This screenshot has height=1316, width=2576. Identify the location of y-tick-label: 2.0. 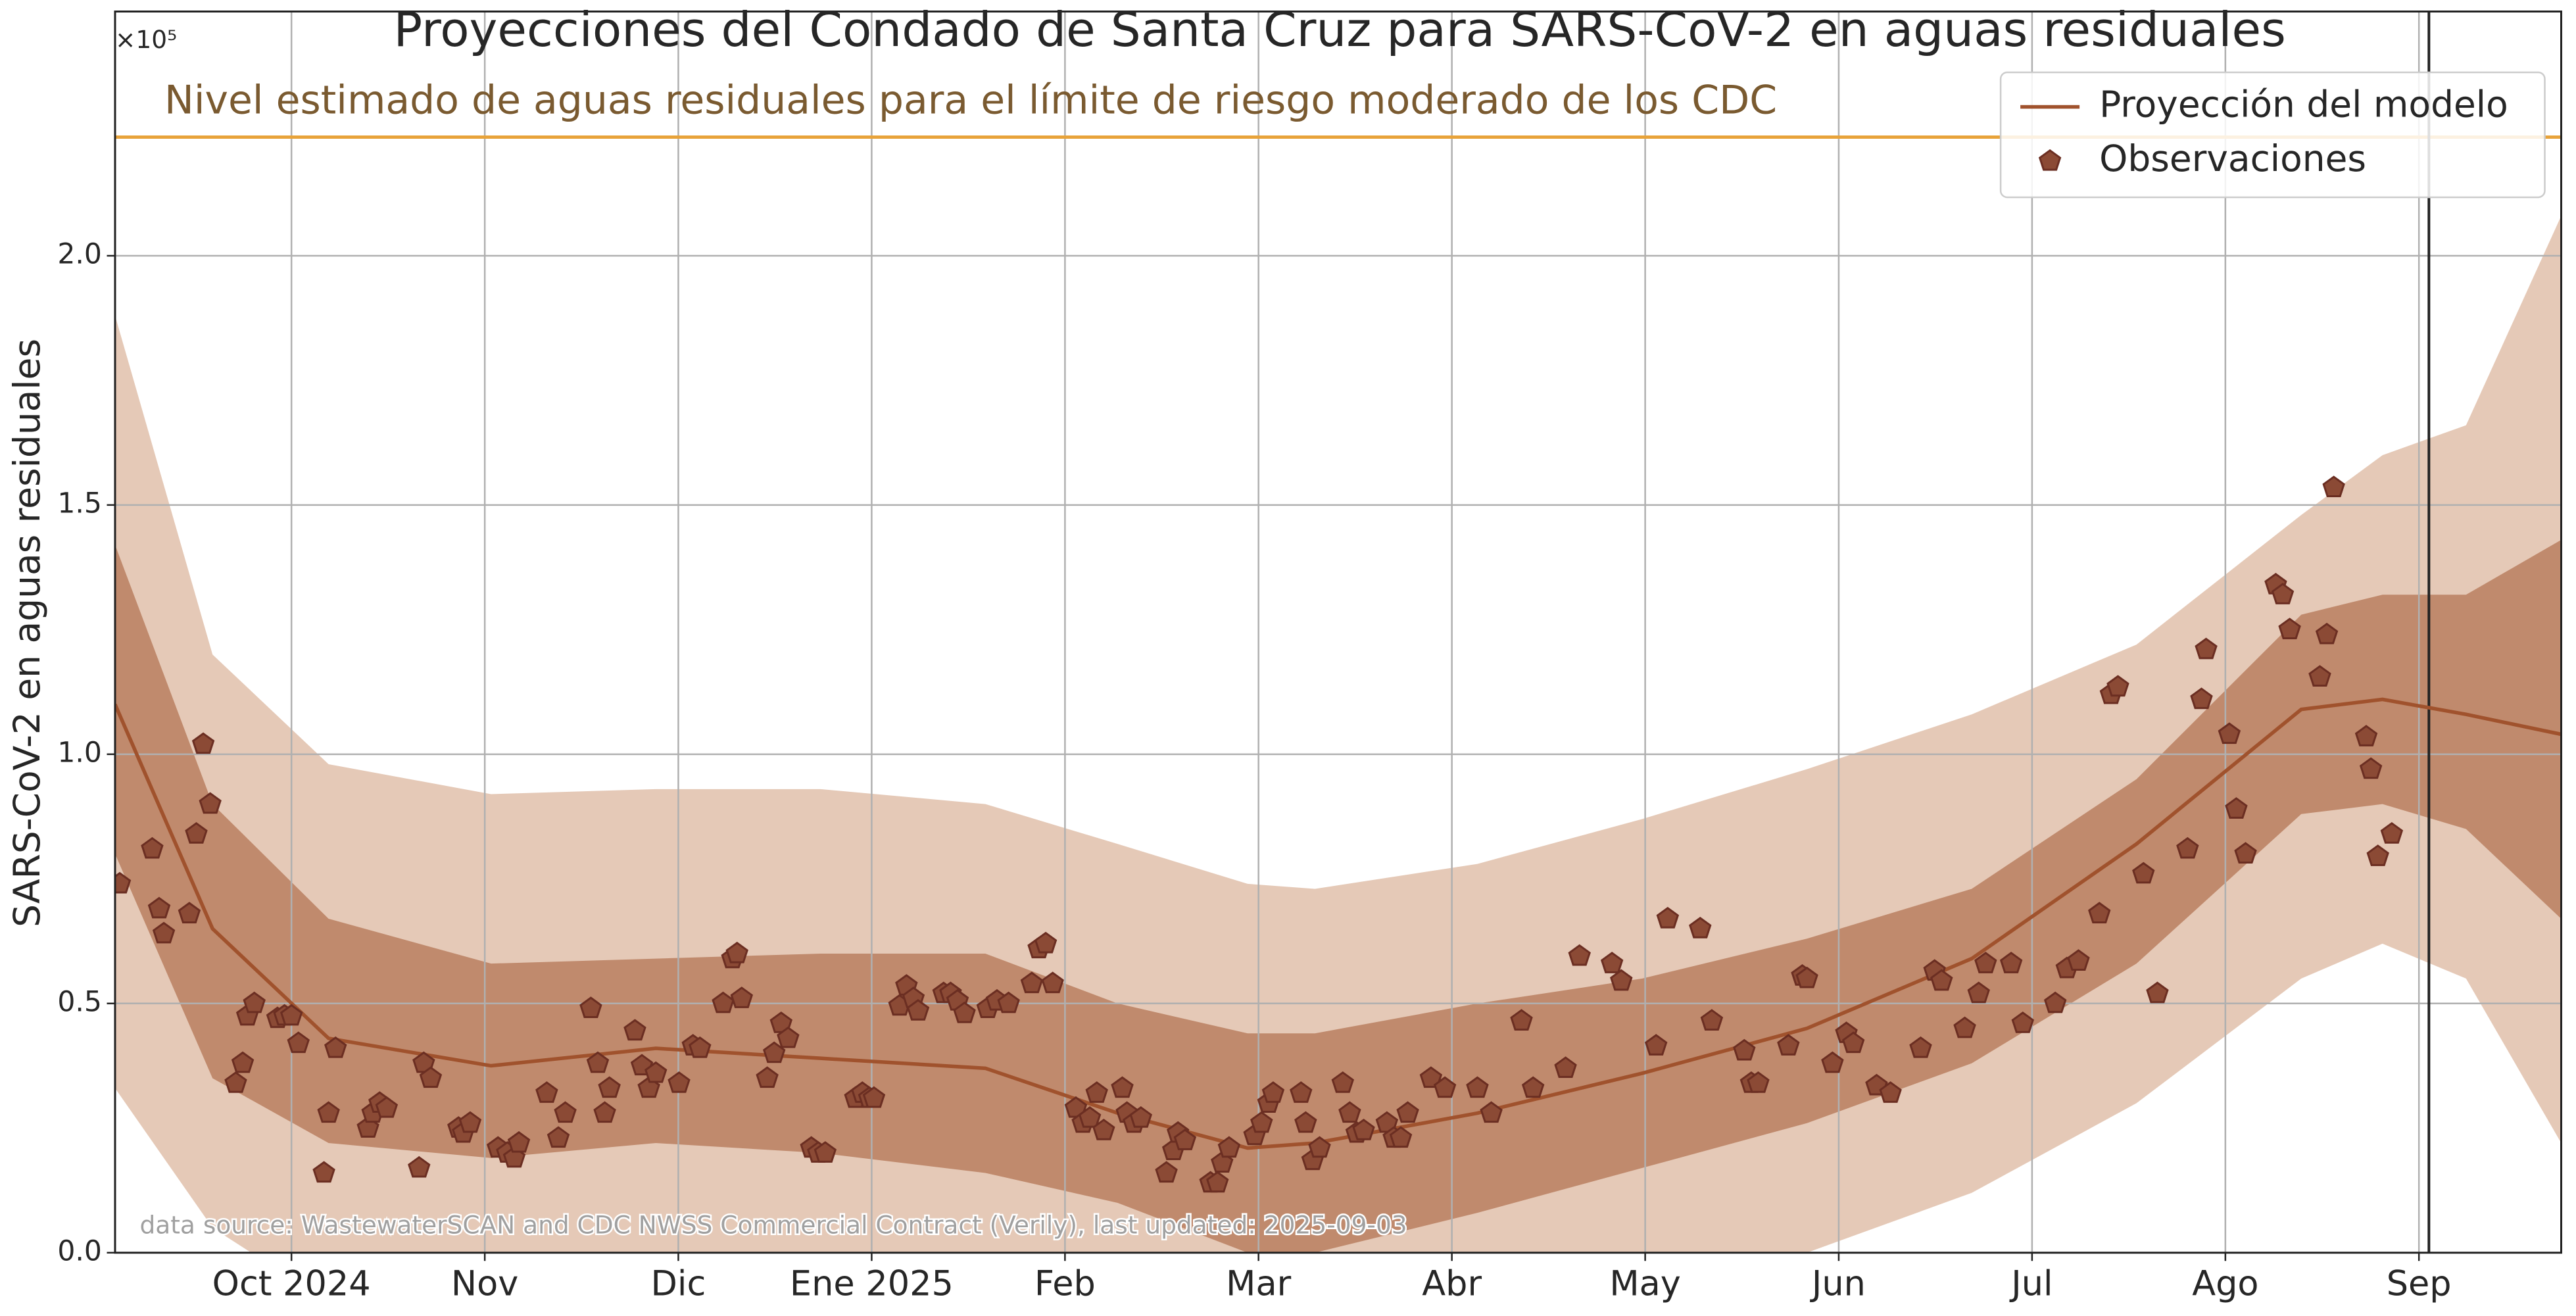
(79, 254).